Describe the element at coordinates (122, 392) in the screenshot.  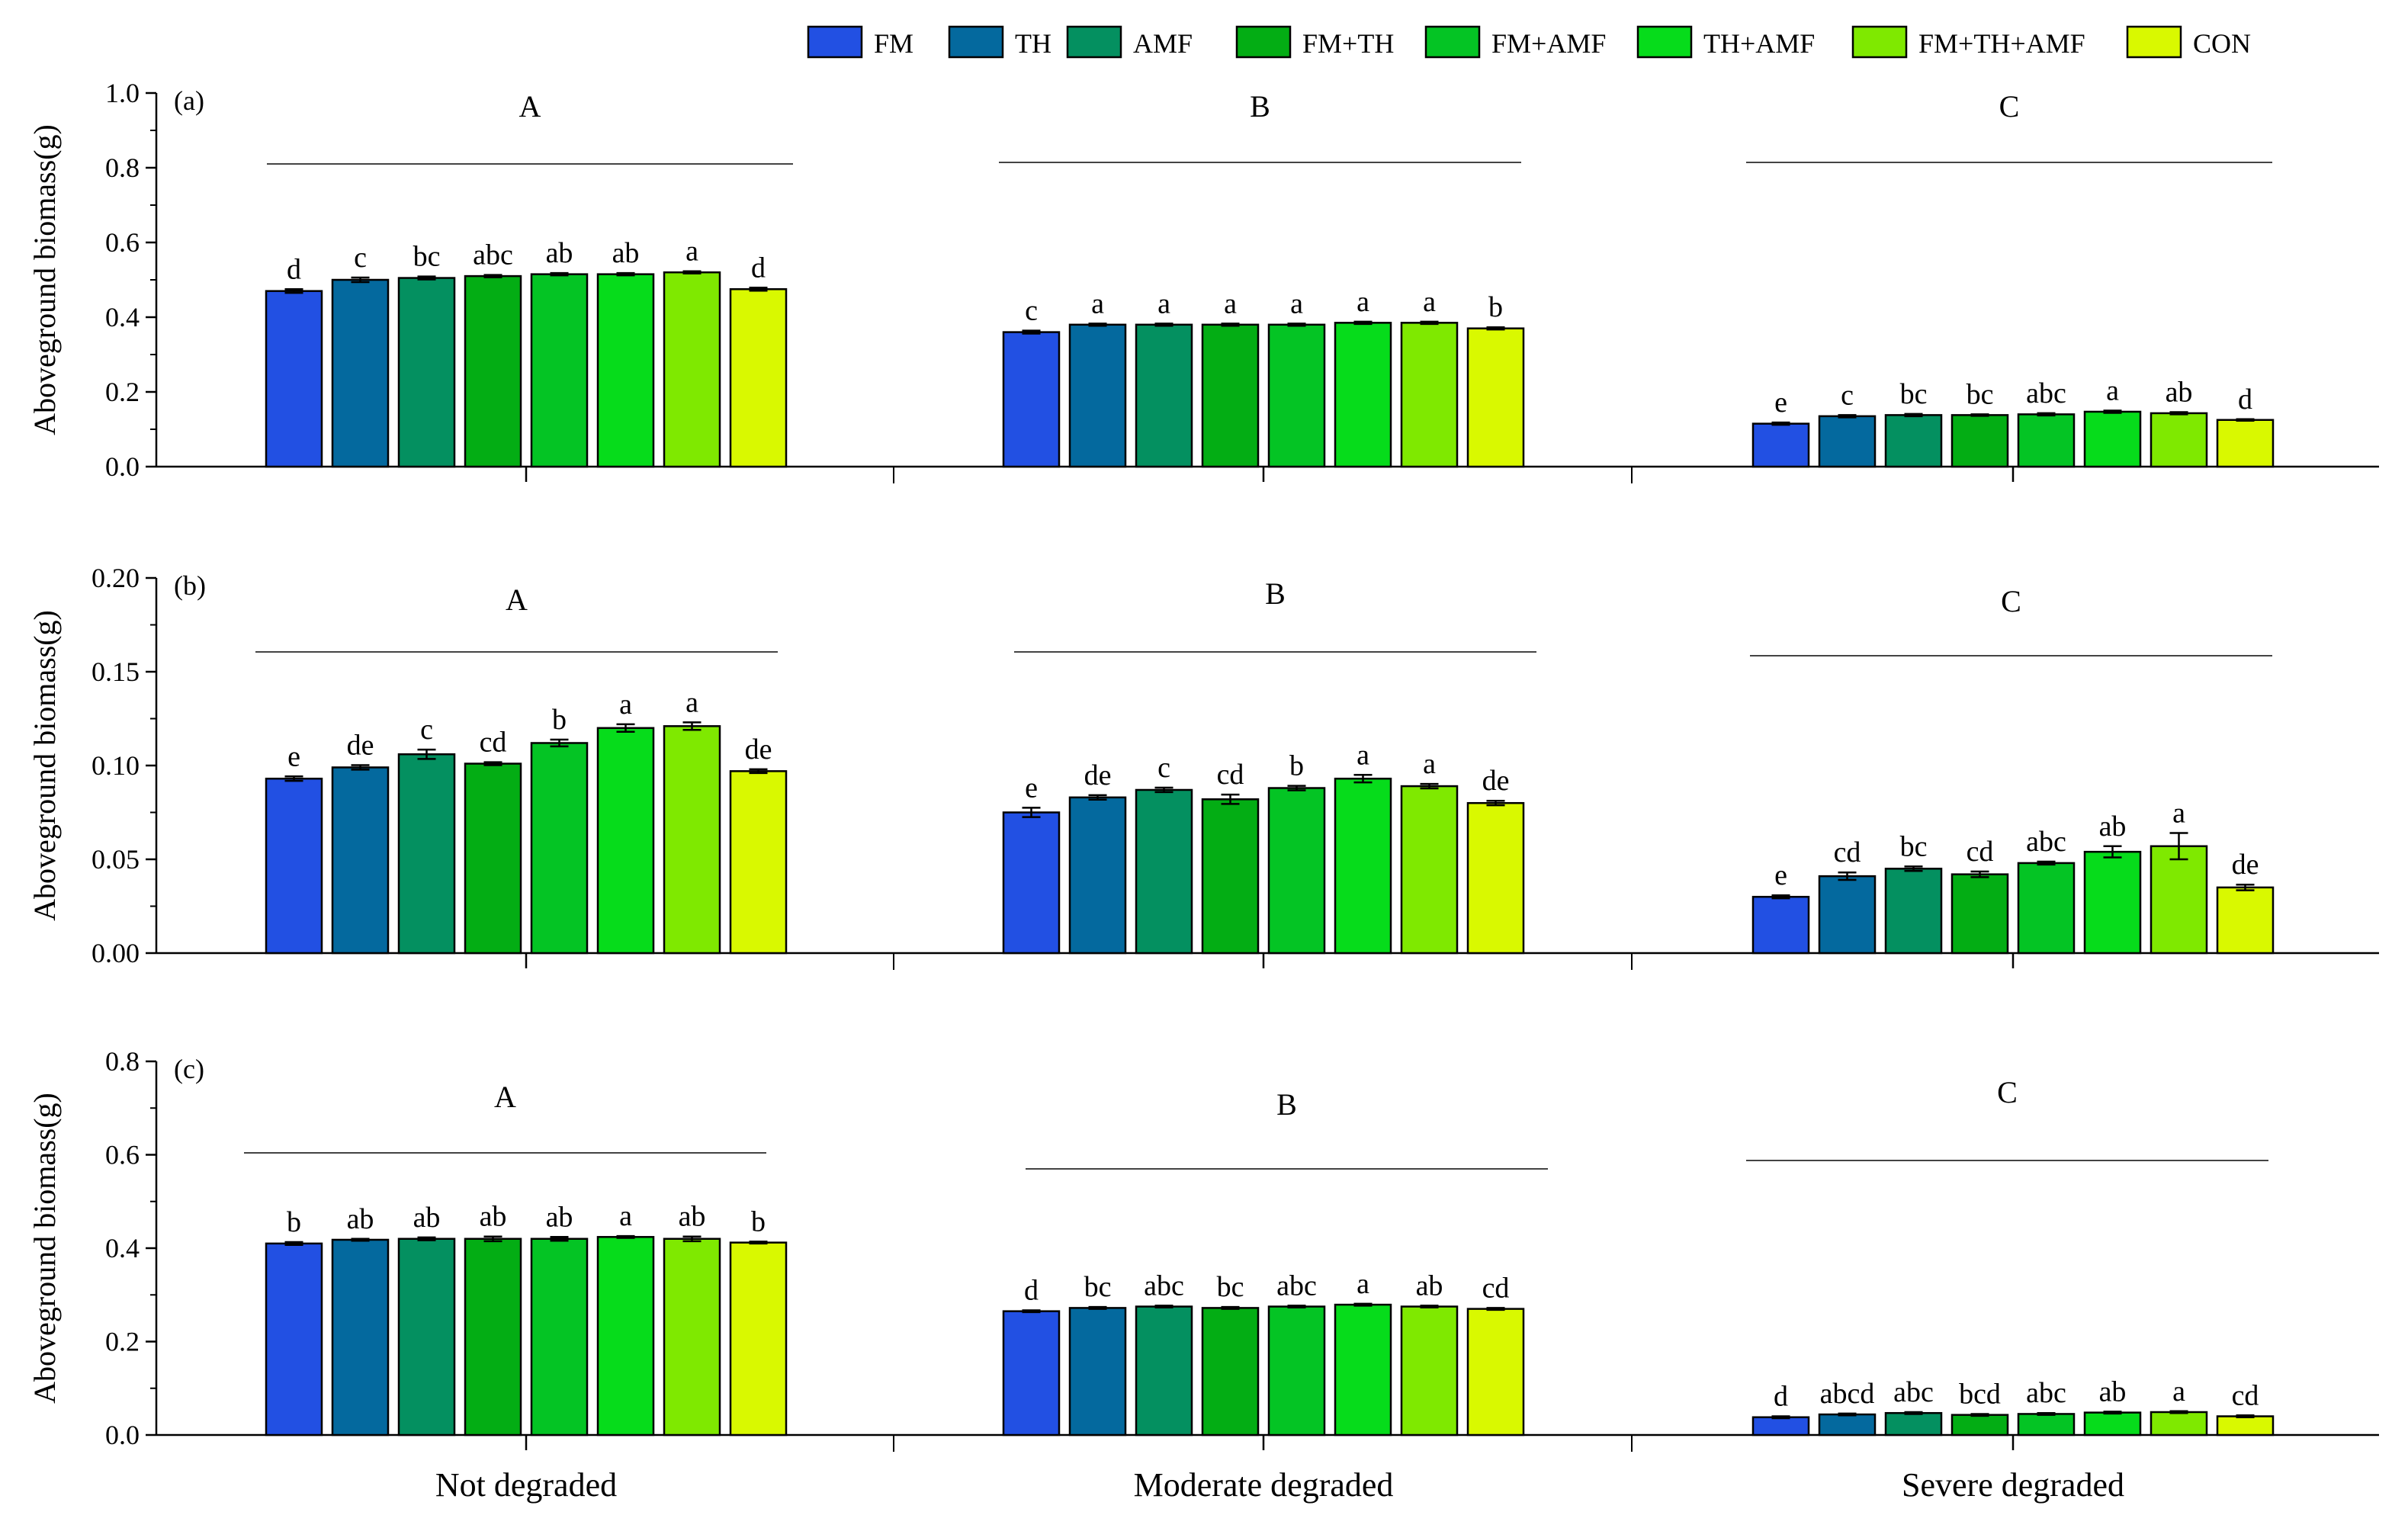
I see `y-tick-label: 0.2` at that location.